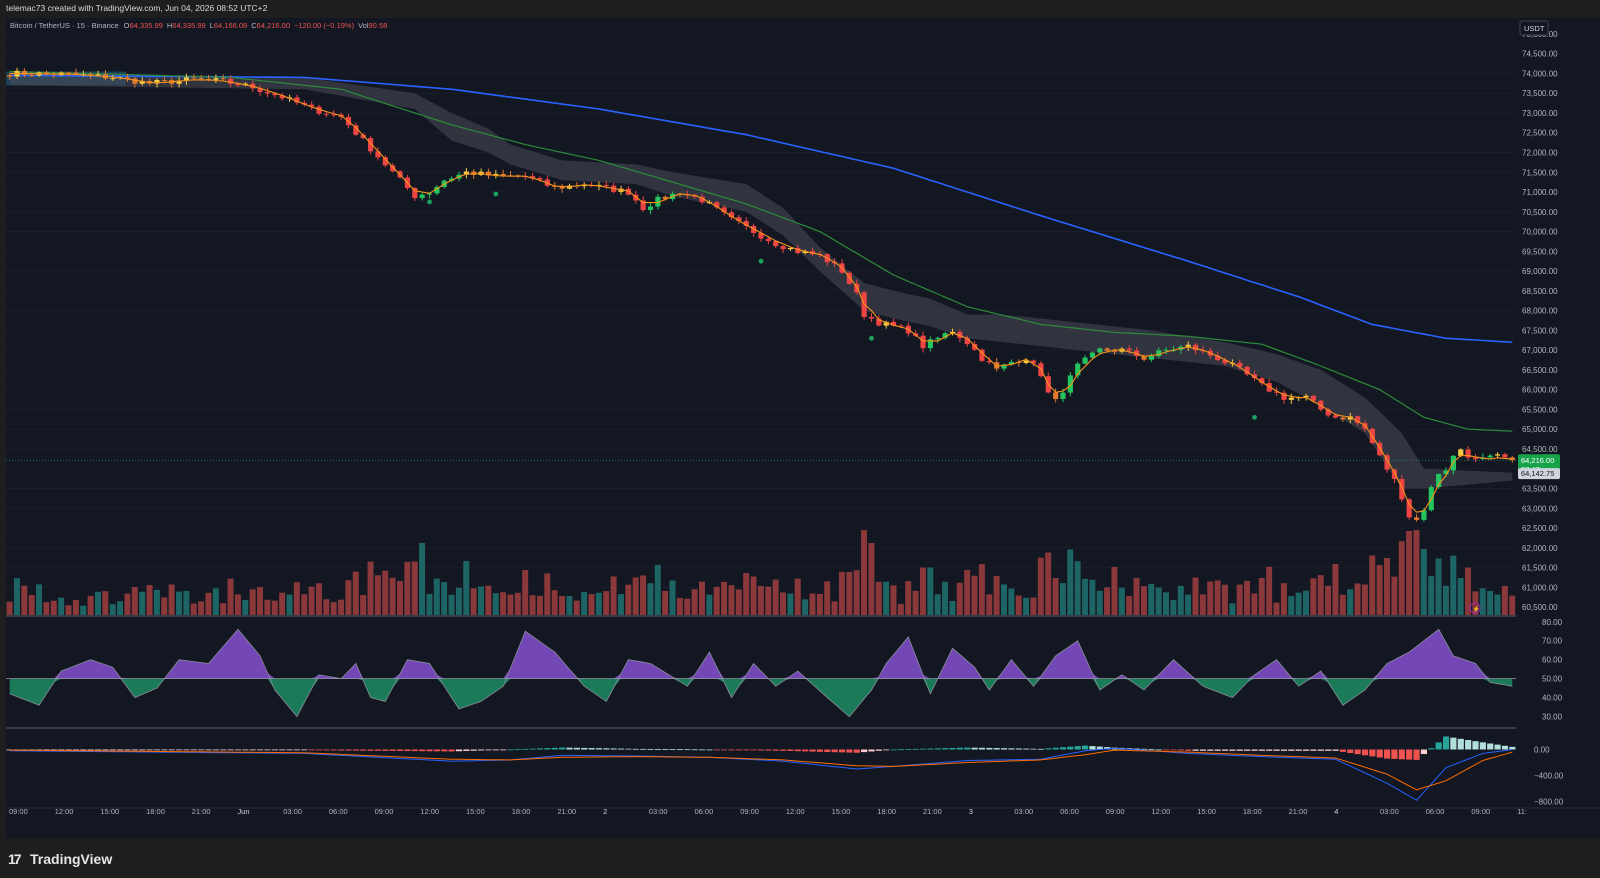 The height and width of the screenshot is (878, 1600). I want to click on price-tick-label: 72,000.00, so click(1540, 152).